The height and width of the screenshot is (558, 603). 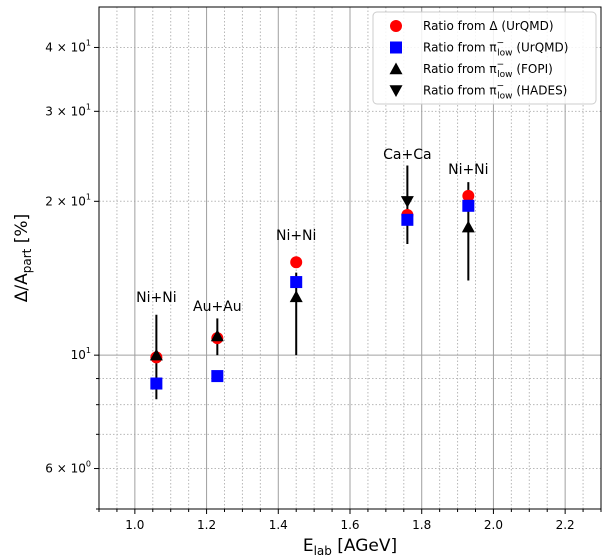 I want to click on y-tick-label: 101, so click(x=81, y=354).